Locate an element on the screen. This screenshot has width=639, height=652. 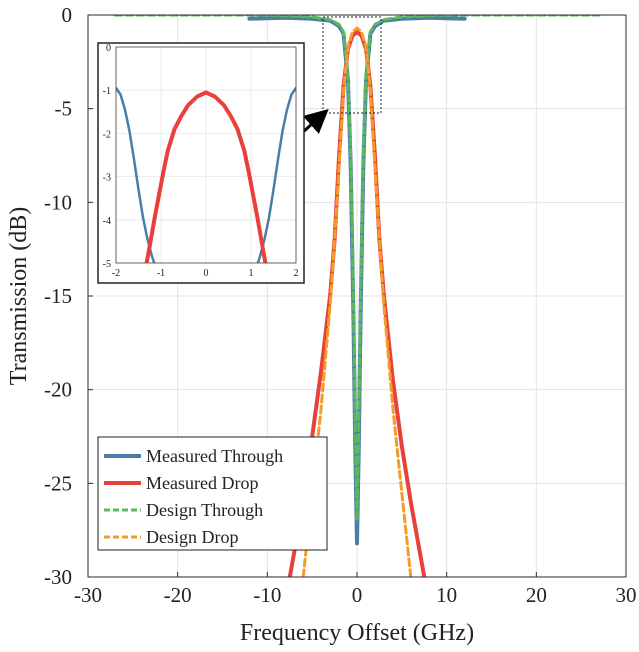
zoom-arrow is located at coordinates (315, 121).